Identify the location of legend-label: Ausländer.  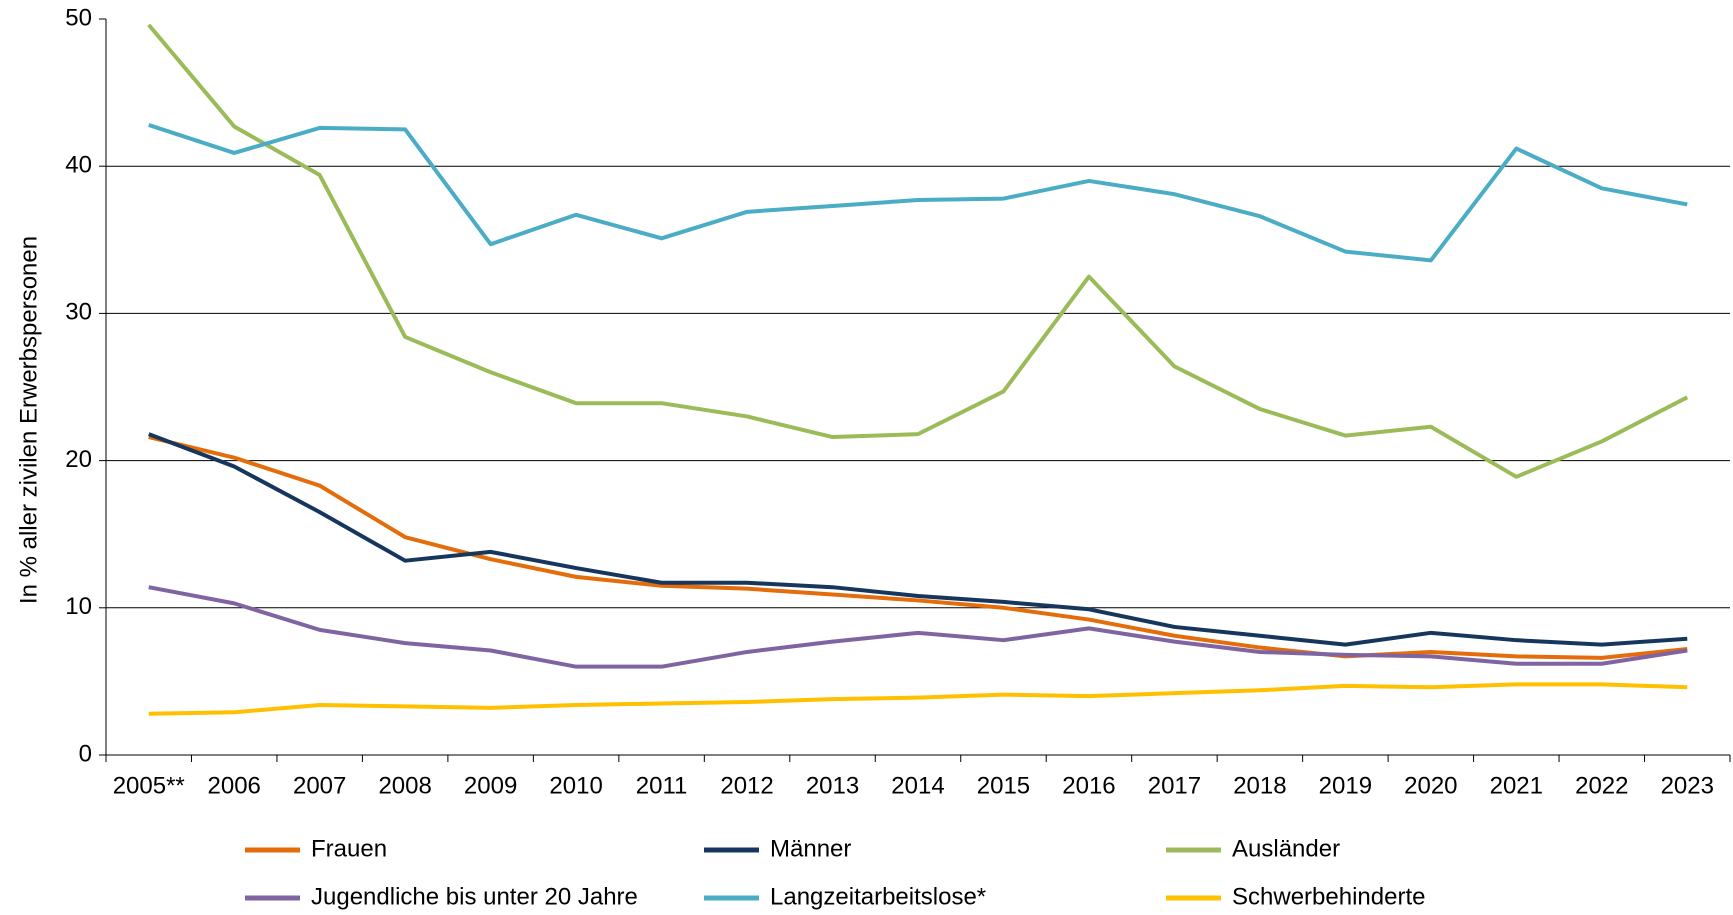
(1286, 848).